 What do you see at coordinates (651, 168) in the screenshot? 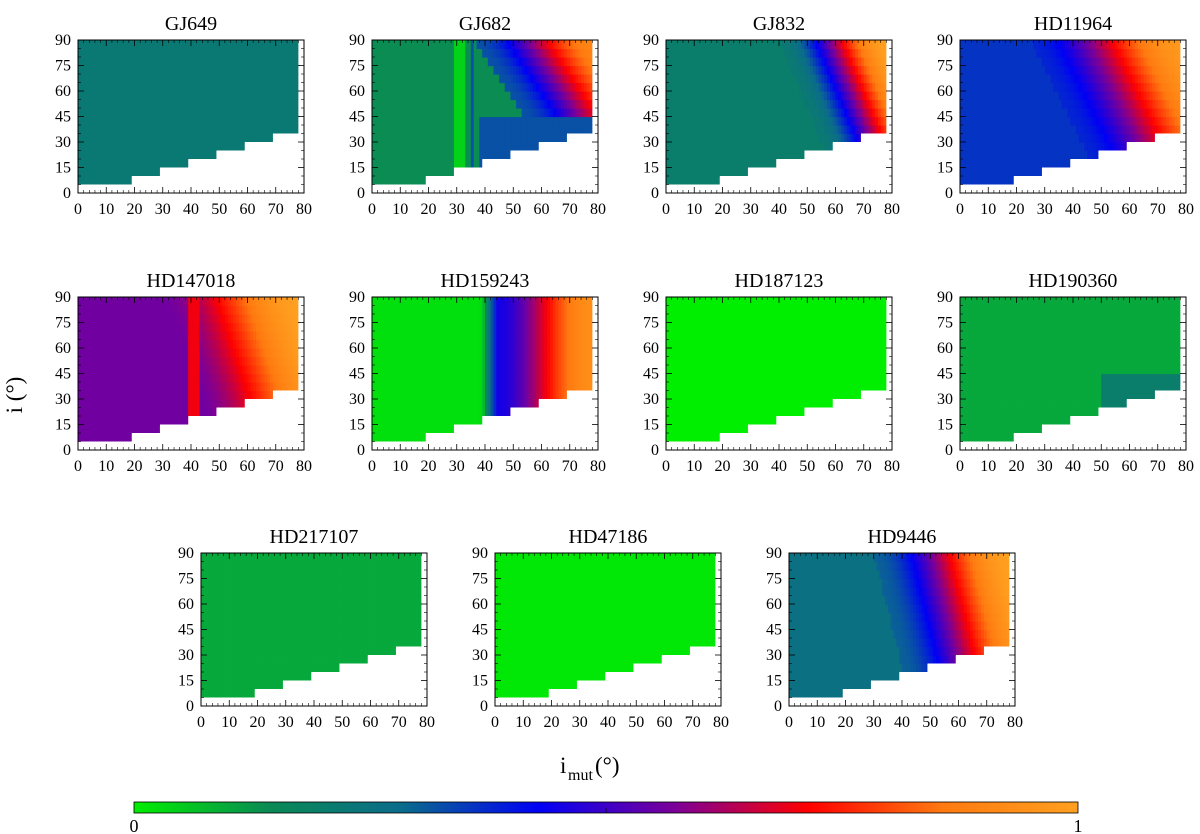
I see `y-tick-label: 15` at bounding box center [651, 168].